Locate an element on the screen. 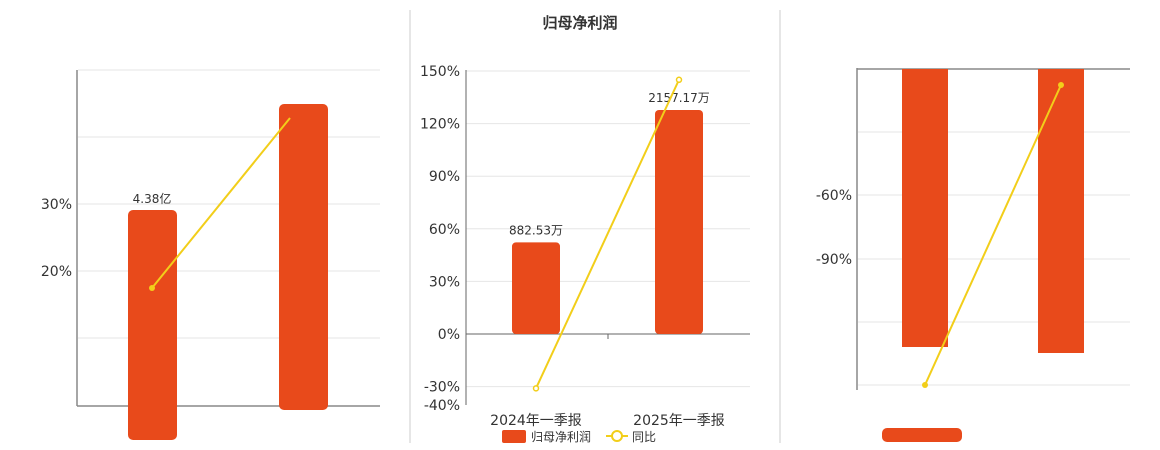  center-y-tick-label: 150% is located at coordinates (440, 72).